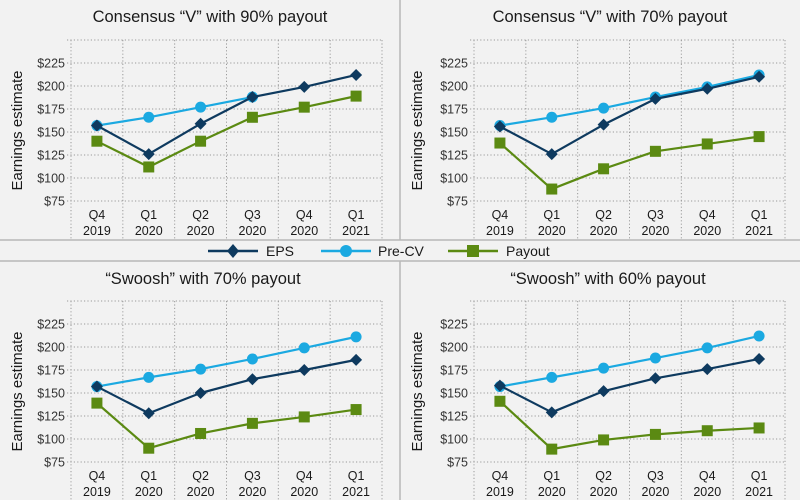  What do you see at coordinates (473, 251) in the screenshot?
I see `legend-marker-square-icon` at bounding box center [473, 251].